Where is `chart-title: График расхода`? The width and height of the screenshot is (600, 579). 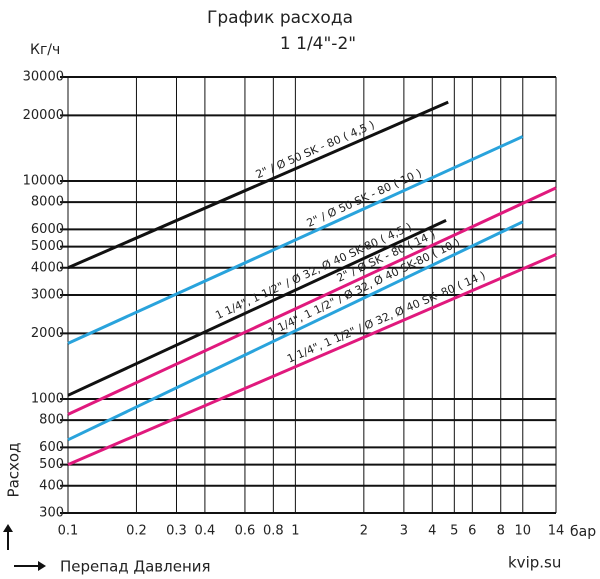
chart-title: График расхода is located at coordinates (280, 18).